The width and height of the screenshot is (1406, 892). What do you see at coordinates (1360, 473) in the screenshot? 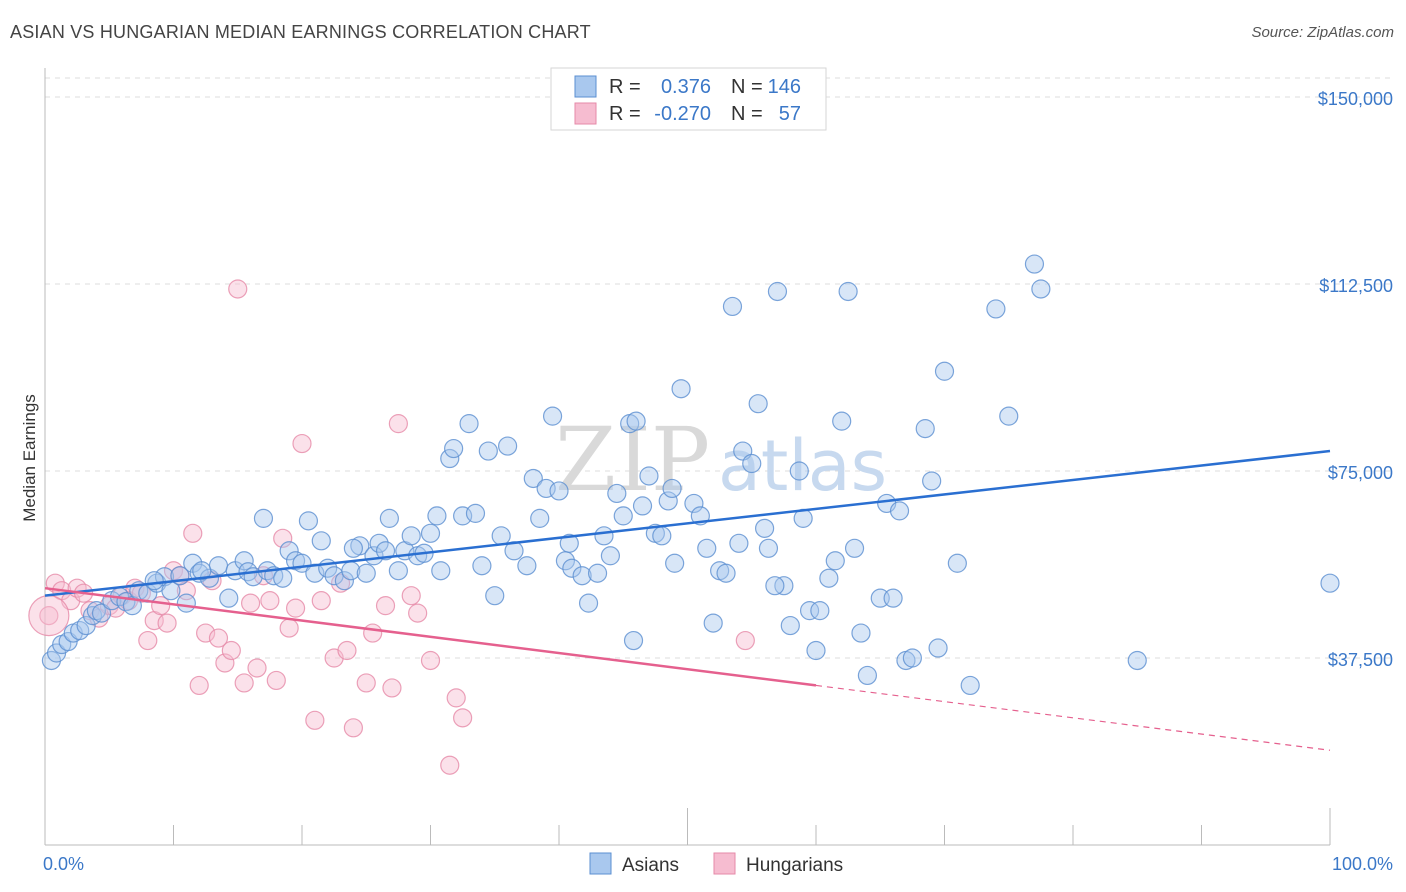
I see `y-tick-label-1: $75,000` at bounding box center [1360, 473].